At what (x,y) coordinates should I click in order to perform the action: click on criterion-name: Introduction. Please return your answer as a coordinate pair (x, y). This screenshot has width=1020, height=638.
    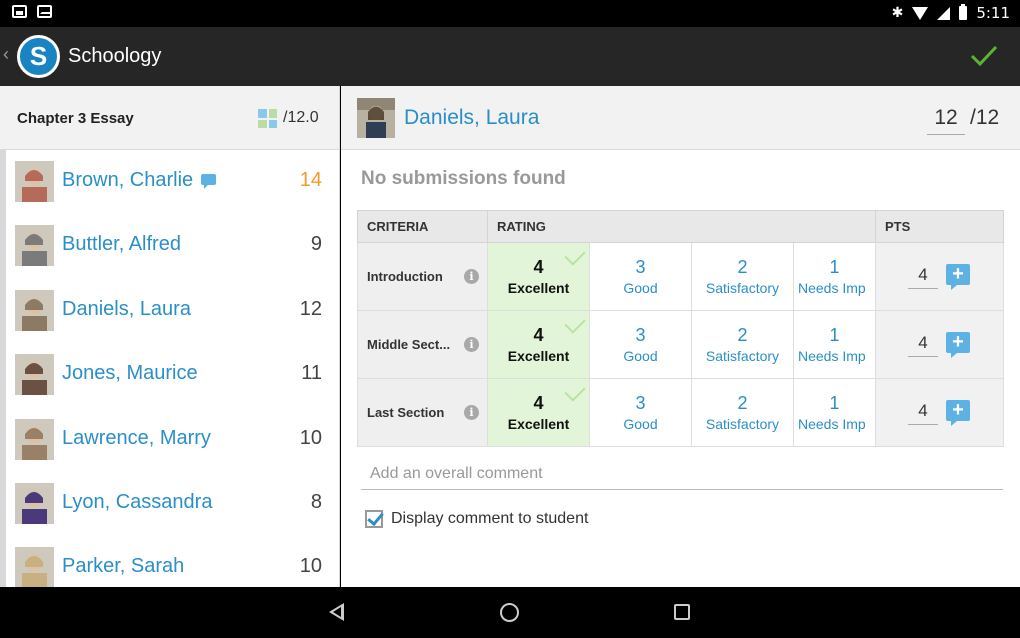
    Looking at the image, I should click on (405, 276).